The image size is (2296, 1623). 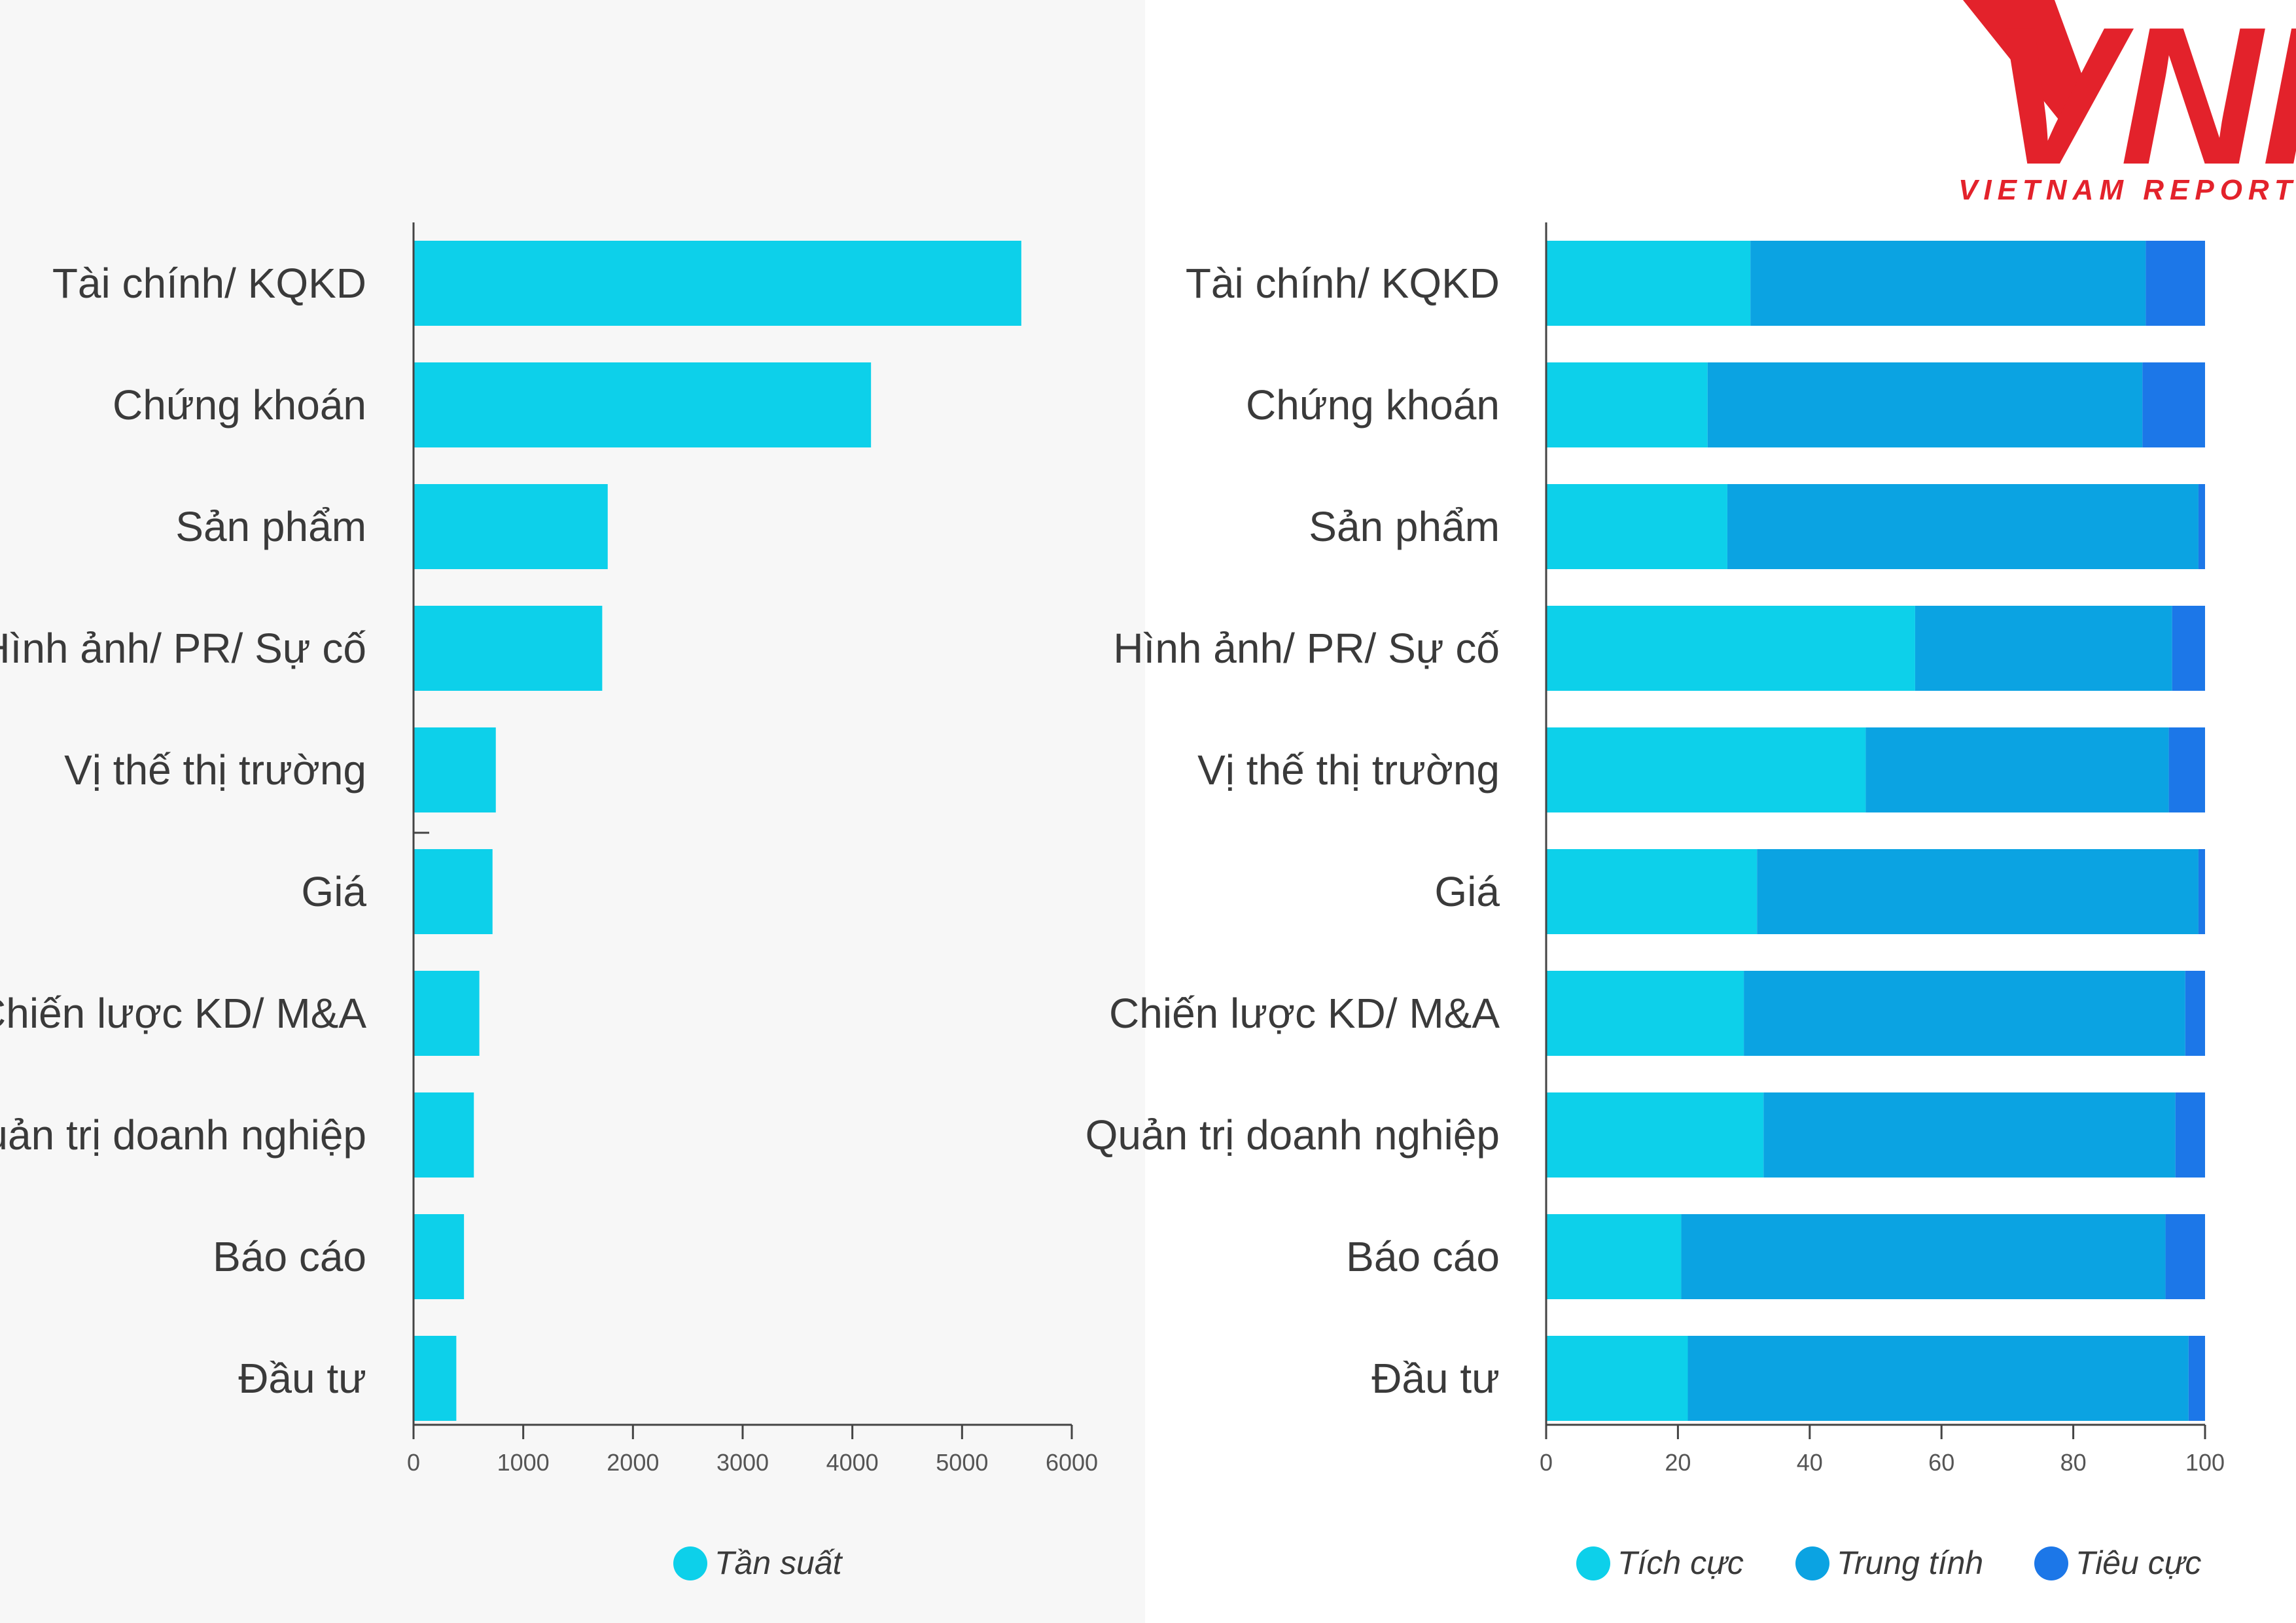 What do you see at coordinates (1730, 648) in the screenshot?
I see `bar-tich-cuc-hinh-anh-pr-su-co` at bounding box center [1730, 648].